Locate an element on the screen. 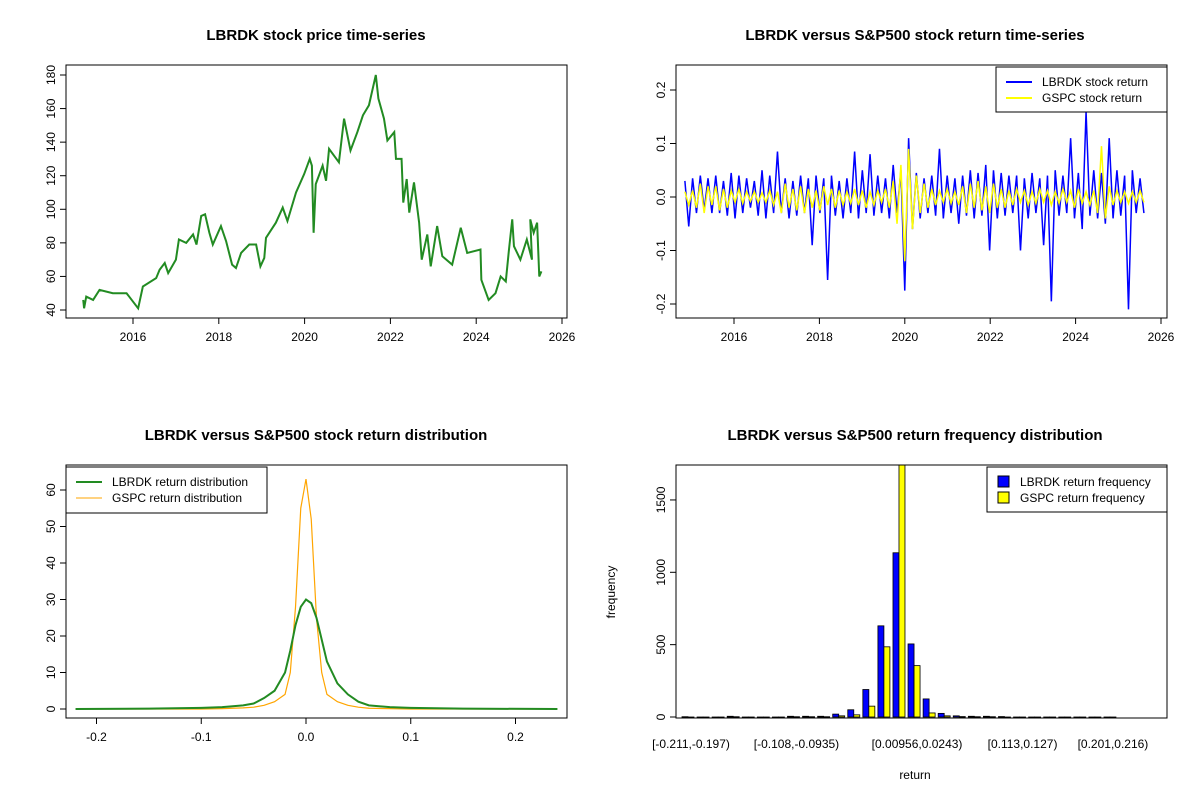 This screenshot has width=1200, height=805. histogram-legend-label-0: LBRDK return frequency is located at coordinates (1085, 482).